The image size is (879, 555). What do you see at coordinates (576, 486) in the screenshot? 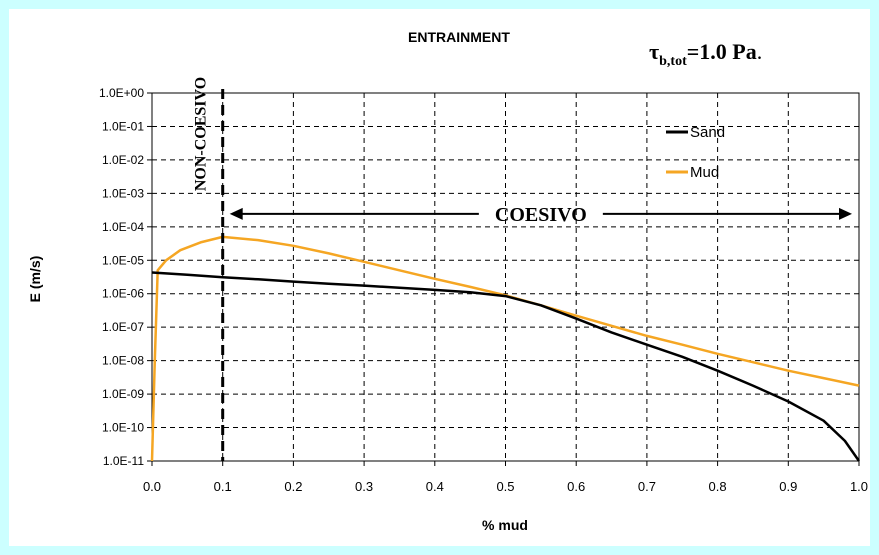
I see `x-tick-label: 0.6` at bounding box center [576, 486].